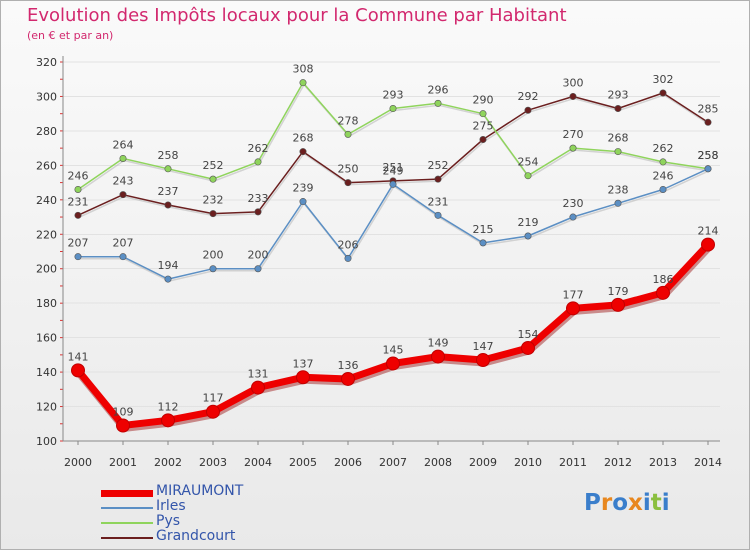  What do you see at coordinates (348, 120) in the screenshot?
I see `data-label: 278` at bounding box center [348, 120].